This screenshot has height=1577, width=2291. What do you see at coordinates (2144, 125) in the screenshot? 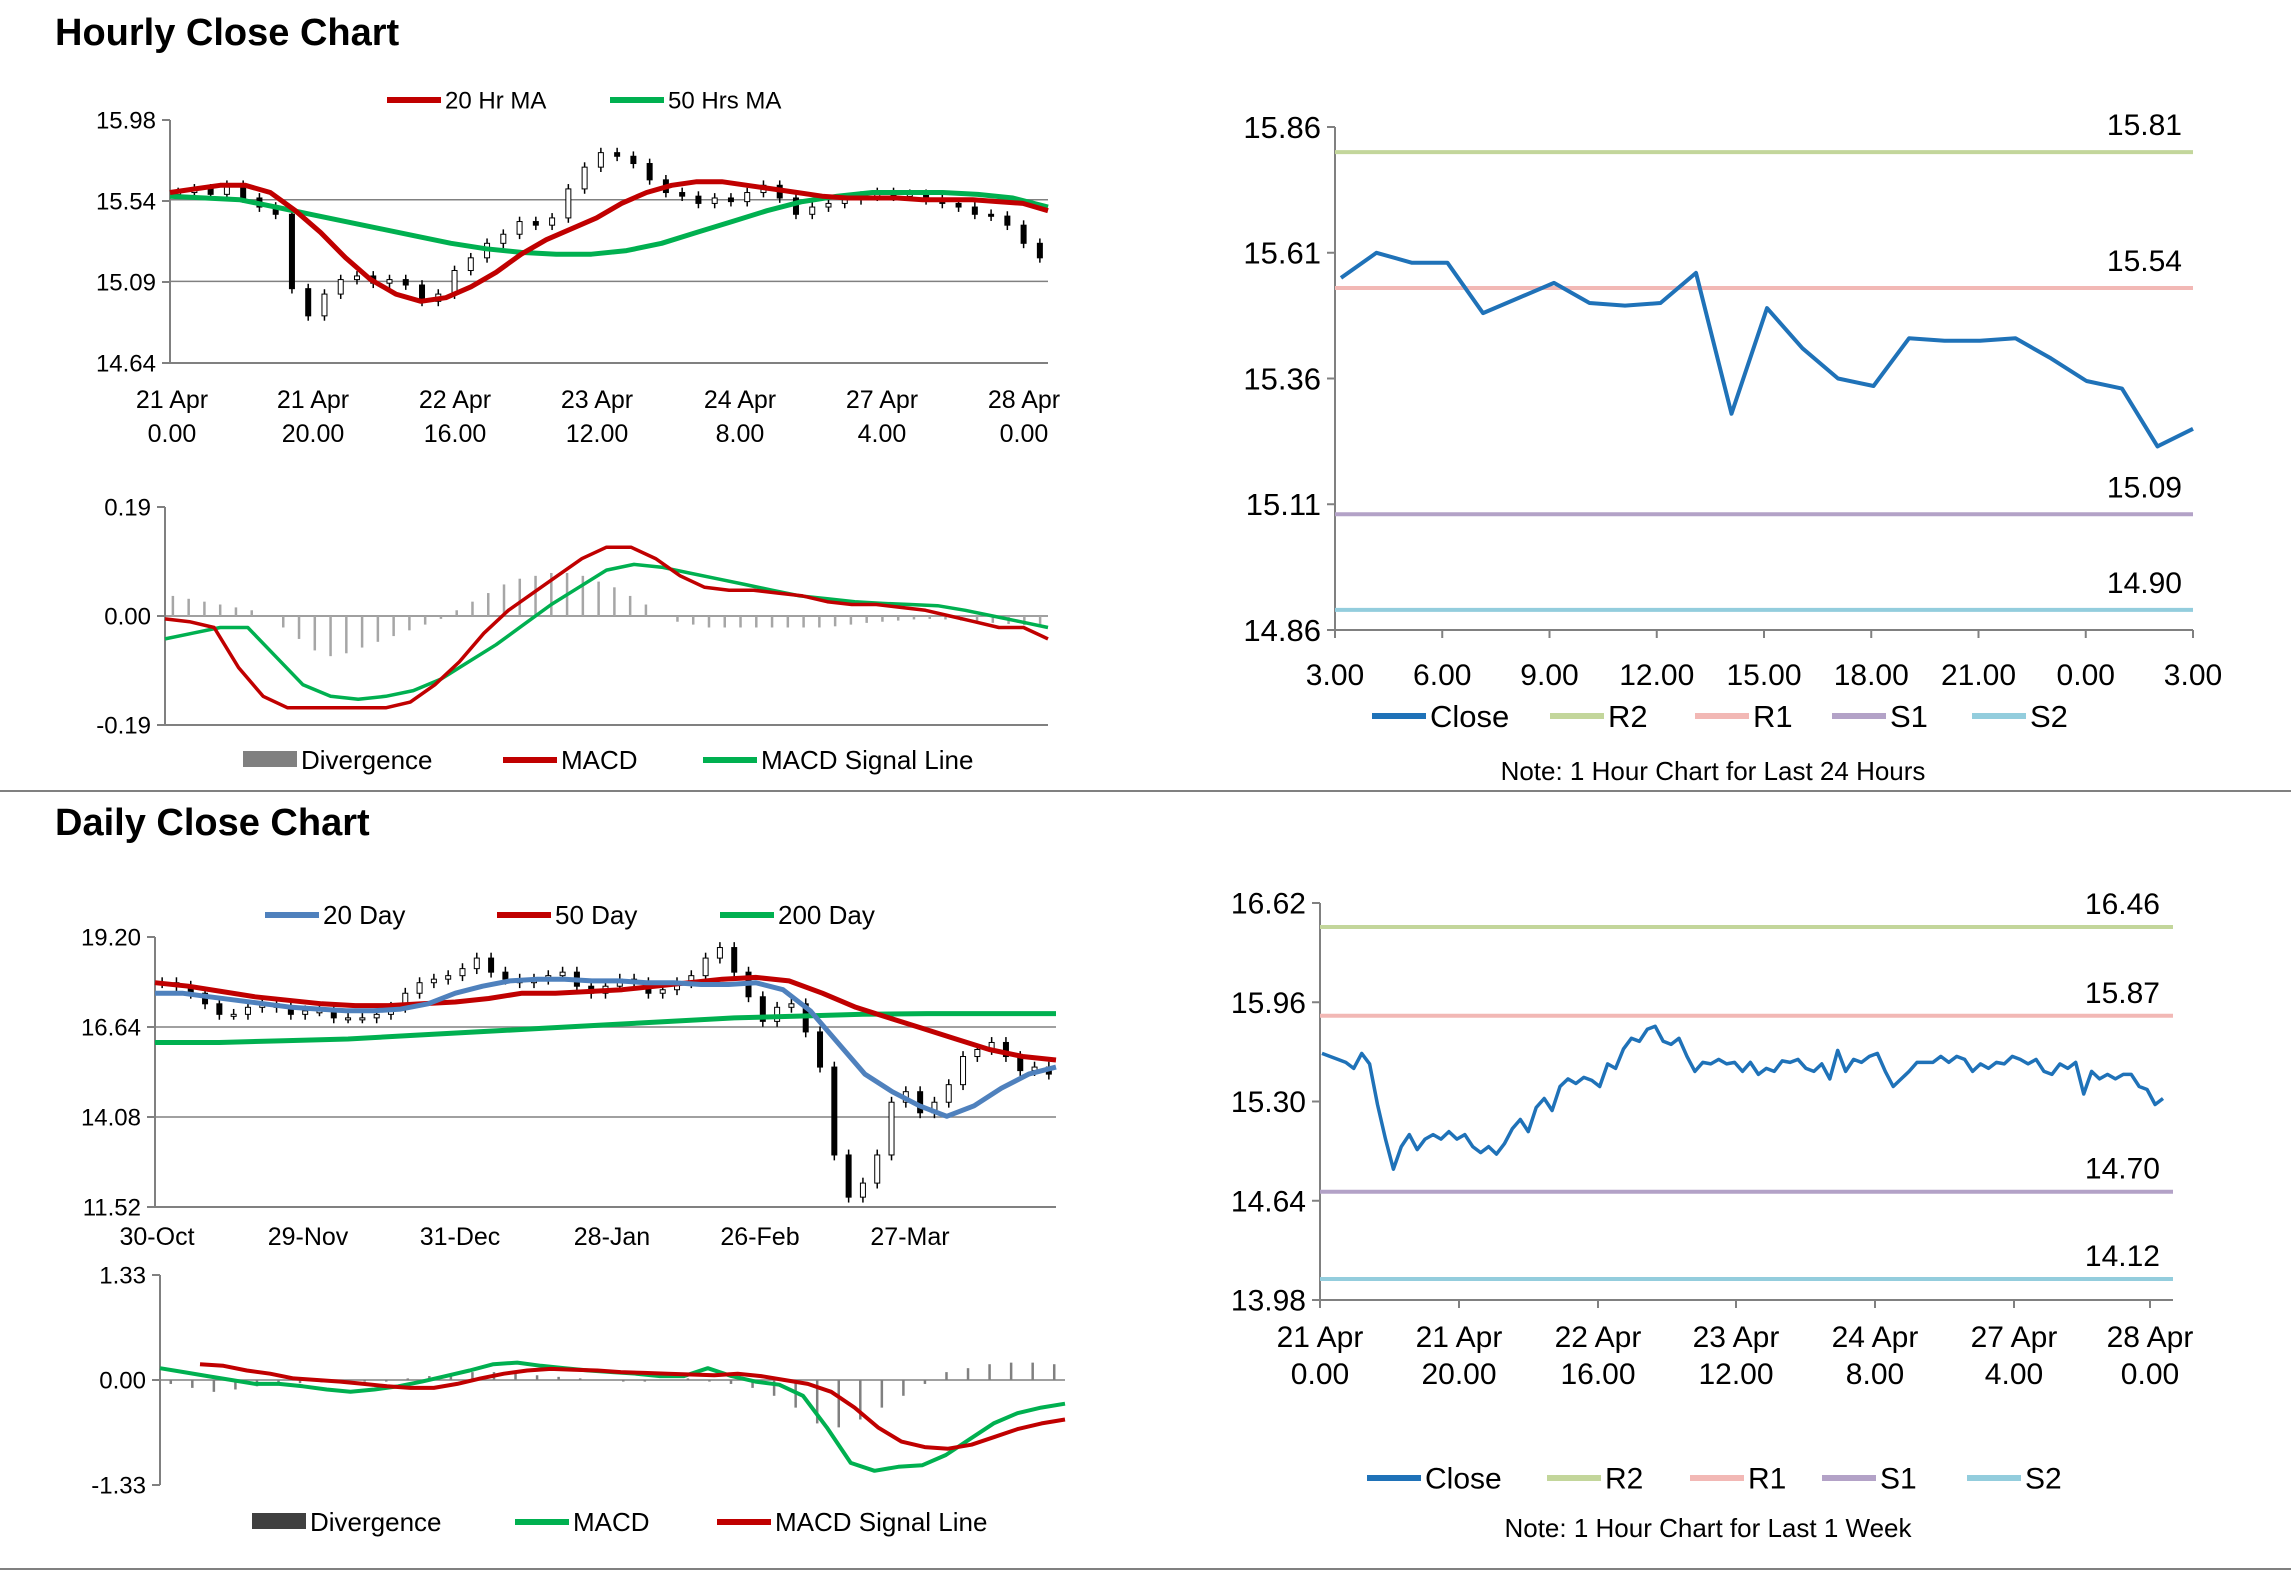
I see `hourly24-level-label: 15.81` at bounding box center [2144, 125].